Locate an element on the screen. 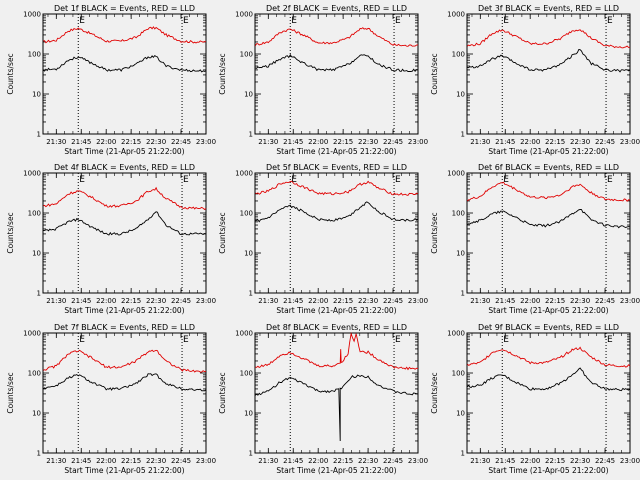 The height and width of the screenshot is (480, 640). panel-title: Det 3f BLACK = Events, RED = LLD is located at coordinates (548, 8).